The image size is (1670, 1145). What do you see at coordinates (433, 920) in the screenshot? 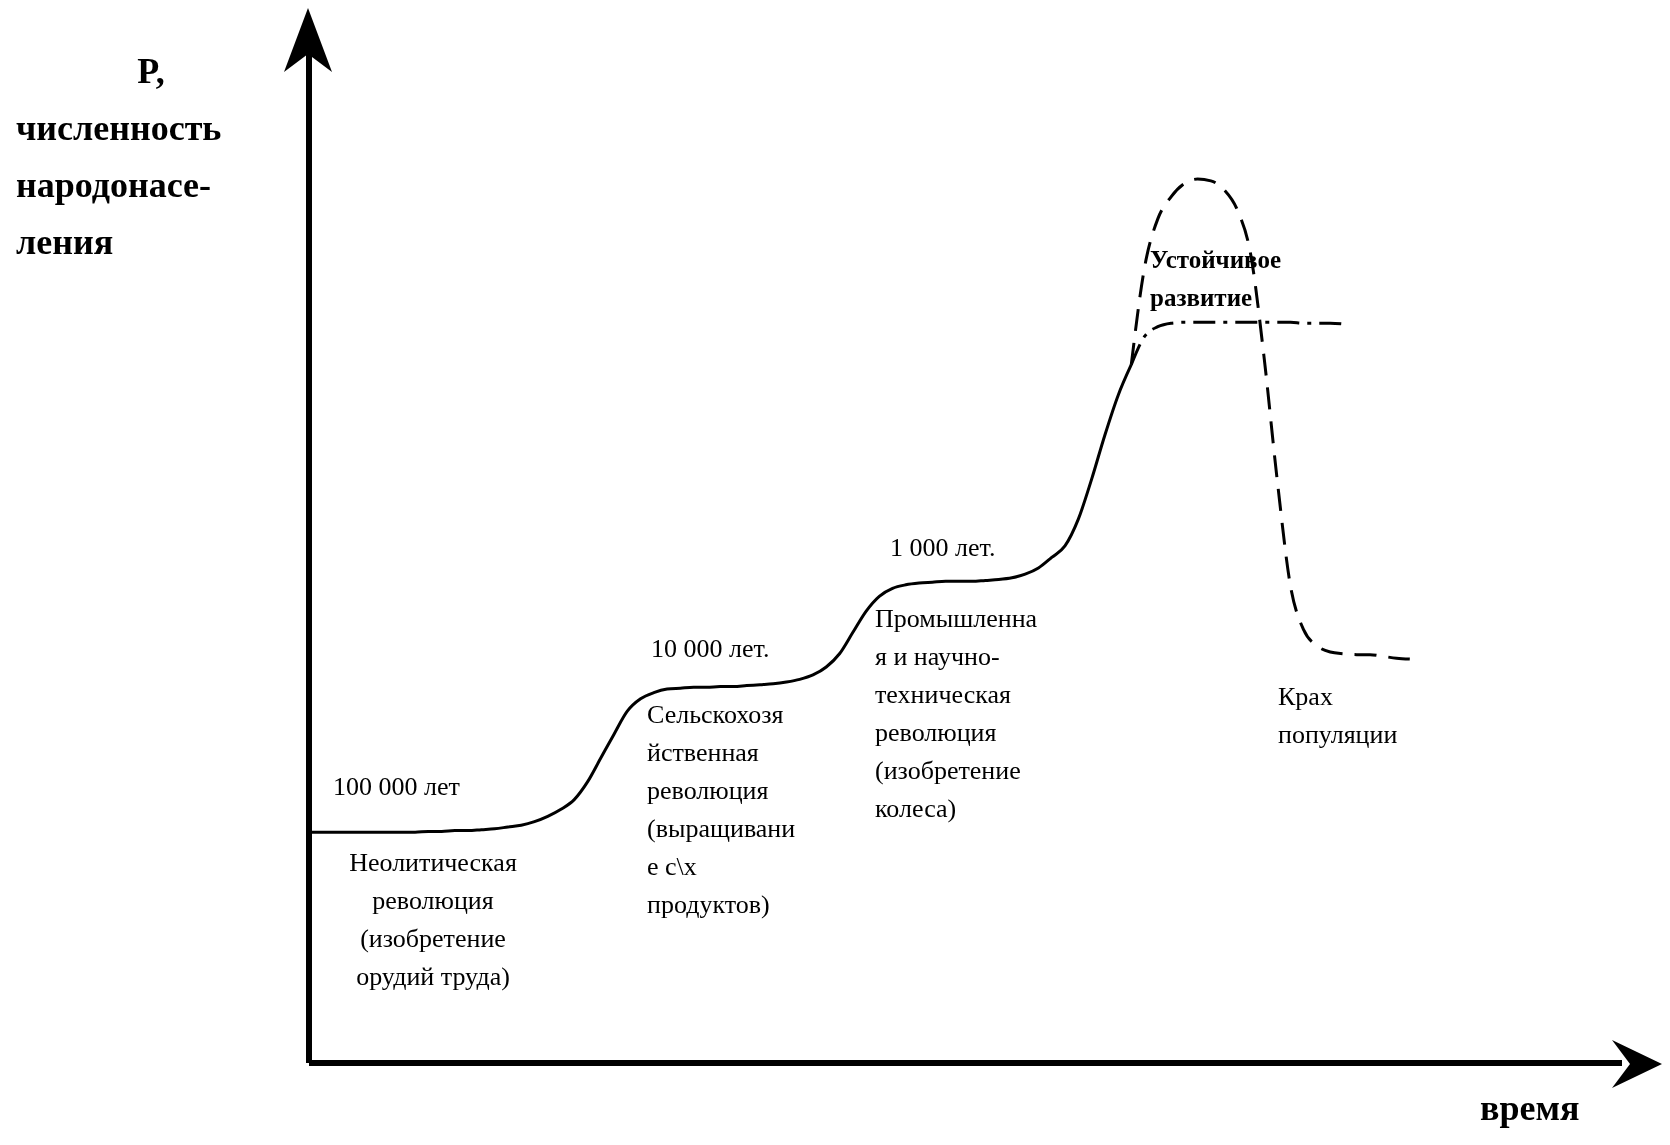
I see `annotation: Неолитическая революция (изобретение орудий труда)` at bounding box center [433, 920].